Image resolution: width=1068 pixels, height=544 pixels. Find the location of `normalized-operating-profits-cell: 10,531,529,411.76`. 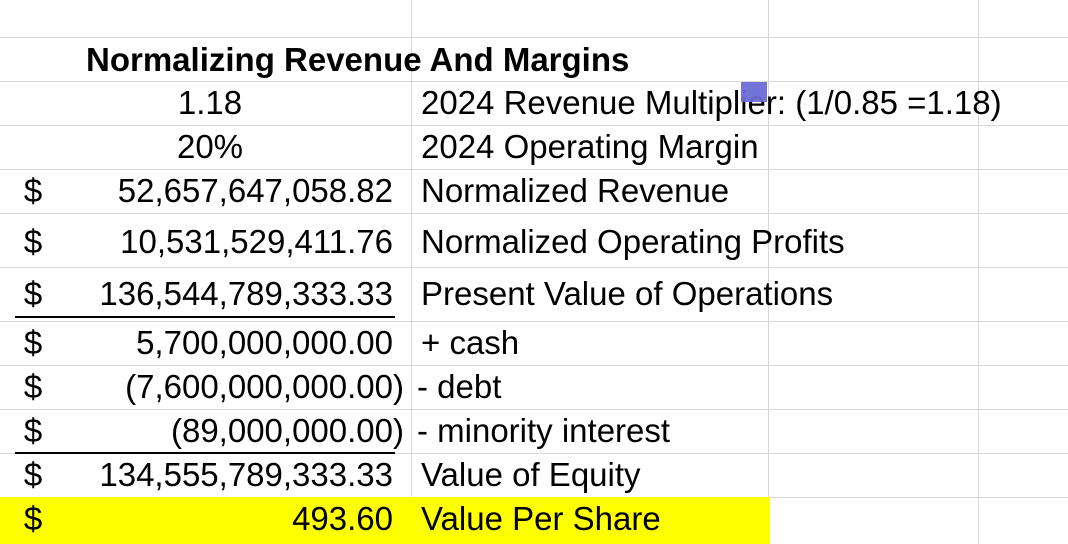

normalized-operating-profits-cell: 10,531,529,411.76 is located at coordinates (256, 241).